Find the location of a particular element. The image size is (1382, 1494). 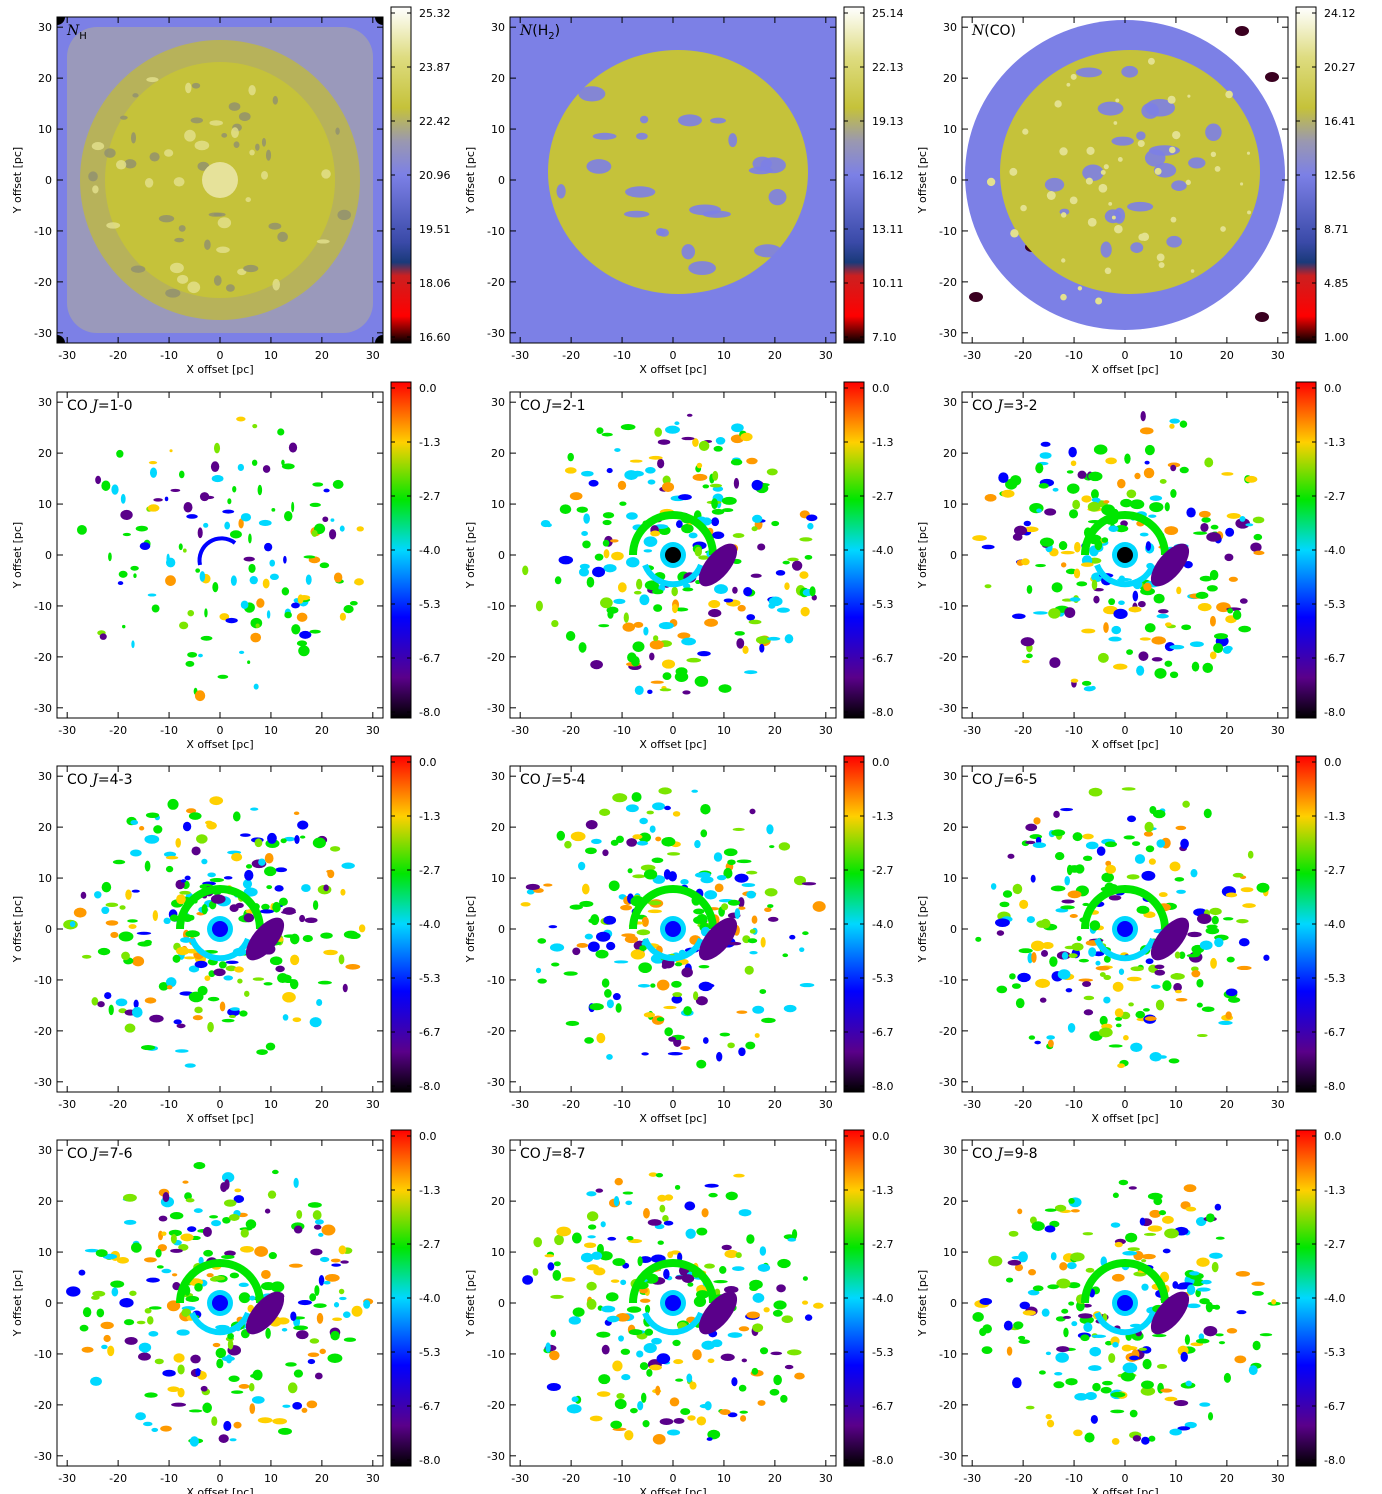

spiral-arm is located at coordinates (1125, 1281).